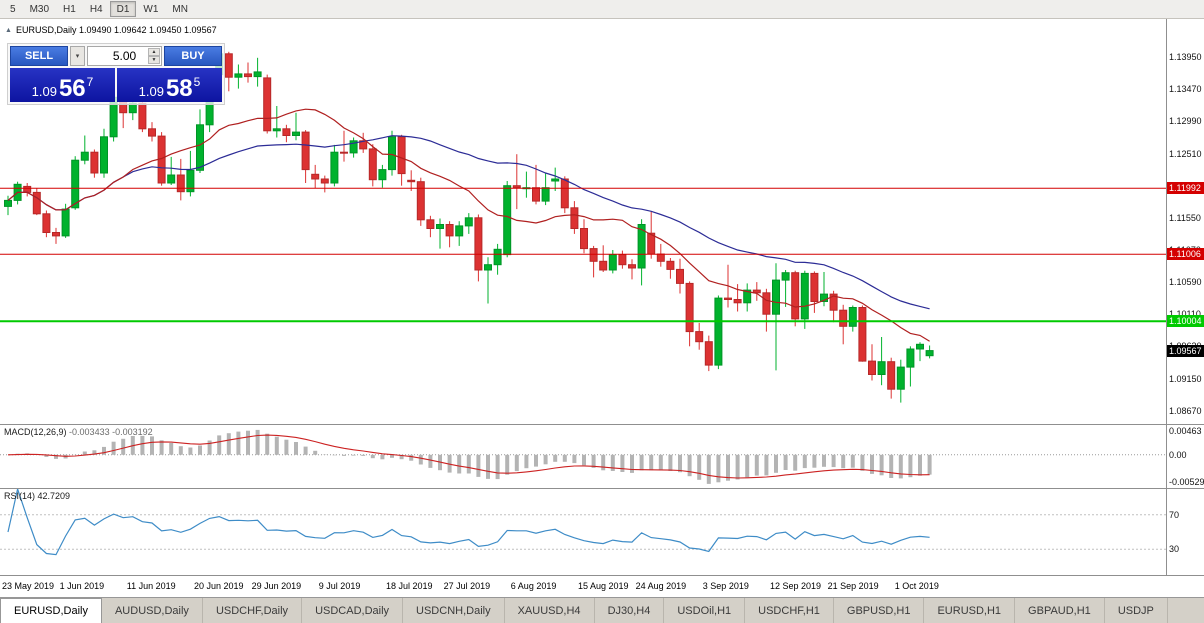 This screenshot has height=623, width=1204. I want to click on buy-price-big: 58, so click(179, 88).